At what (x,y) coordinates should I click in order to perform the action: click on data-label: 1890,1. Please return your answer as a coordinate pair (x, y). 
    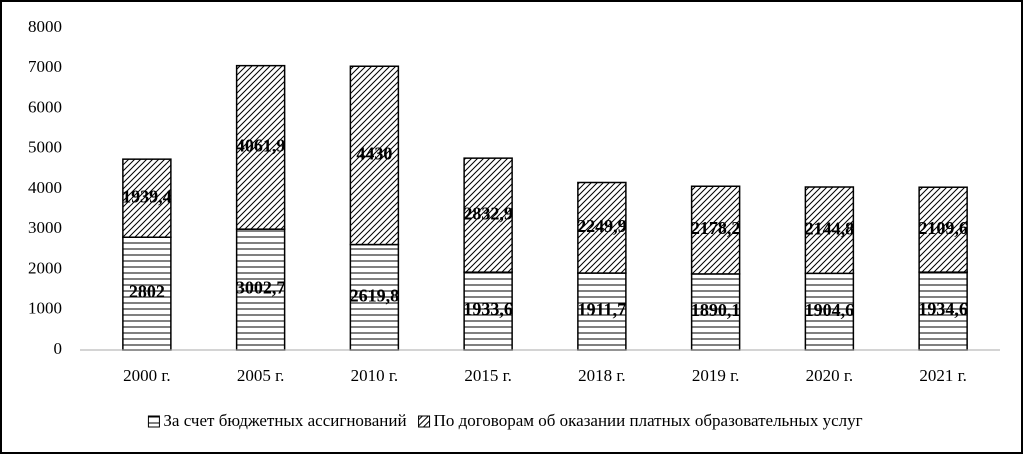
    Looking at the image, I should click on (716, 310).